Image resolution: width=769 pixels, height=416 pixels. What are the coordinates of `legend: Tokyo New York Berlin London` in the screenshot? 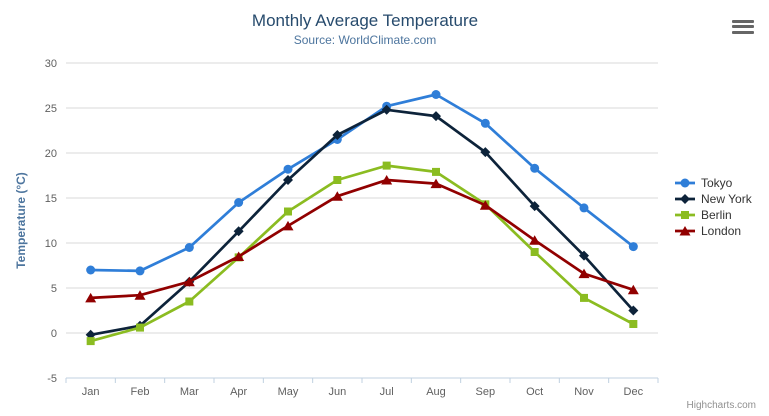 It's located at (713, 207).